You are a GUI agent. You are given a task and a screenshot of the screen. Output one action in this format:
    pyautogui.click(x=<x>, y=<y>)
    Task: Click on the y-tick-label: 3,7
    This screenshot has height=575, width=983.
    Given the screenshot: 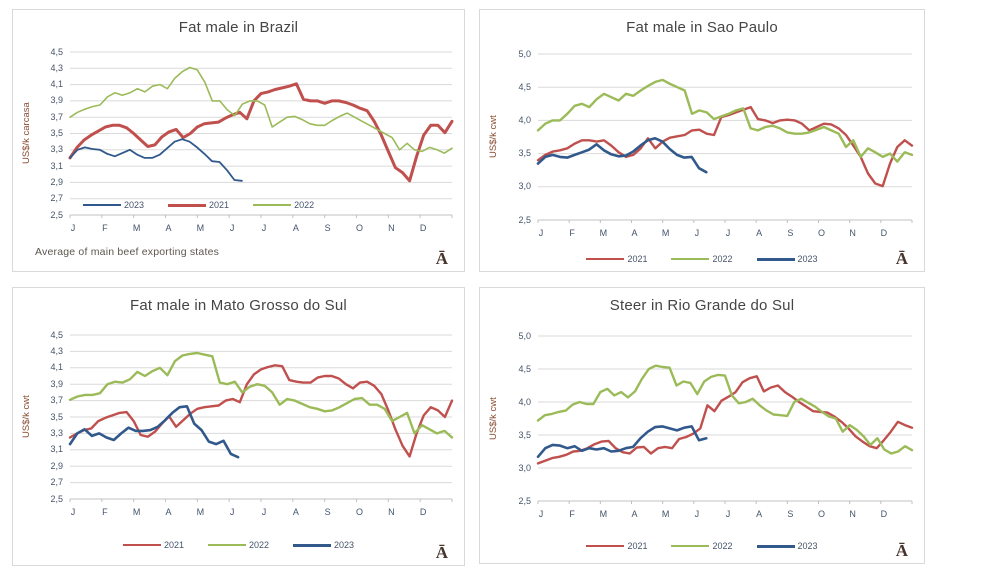 What is the action you would take?
    pyautogui.click(x=56, y=400)
    